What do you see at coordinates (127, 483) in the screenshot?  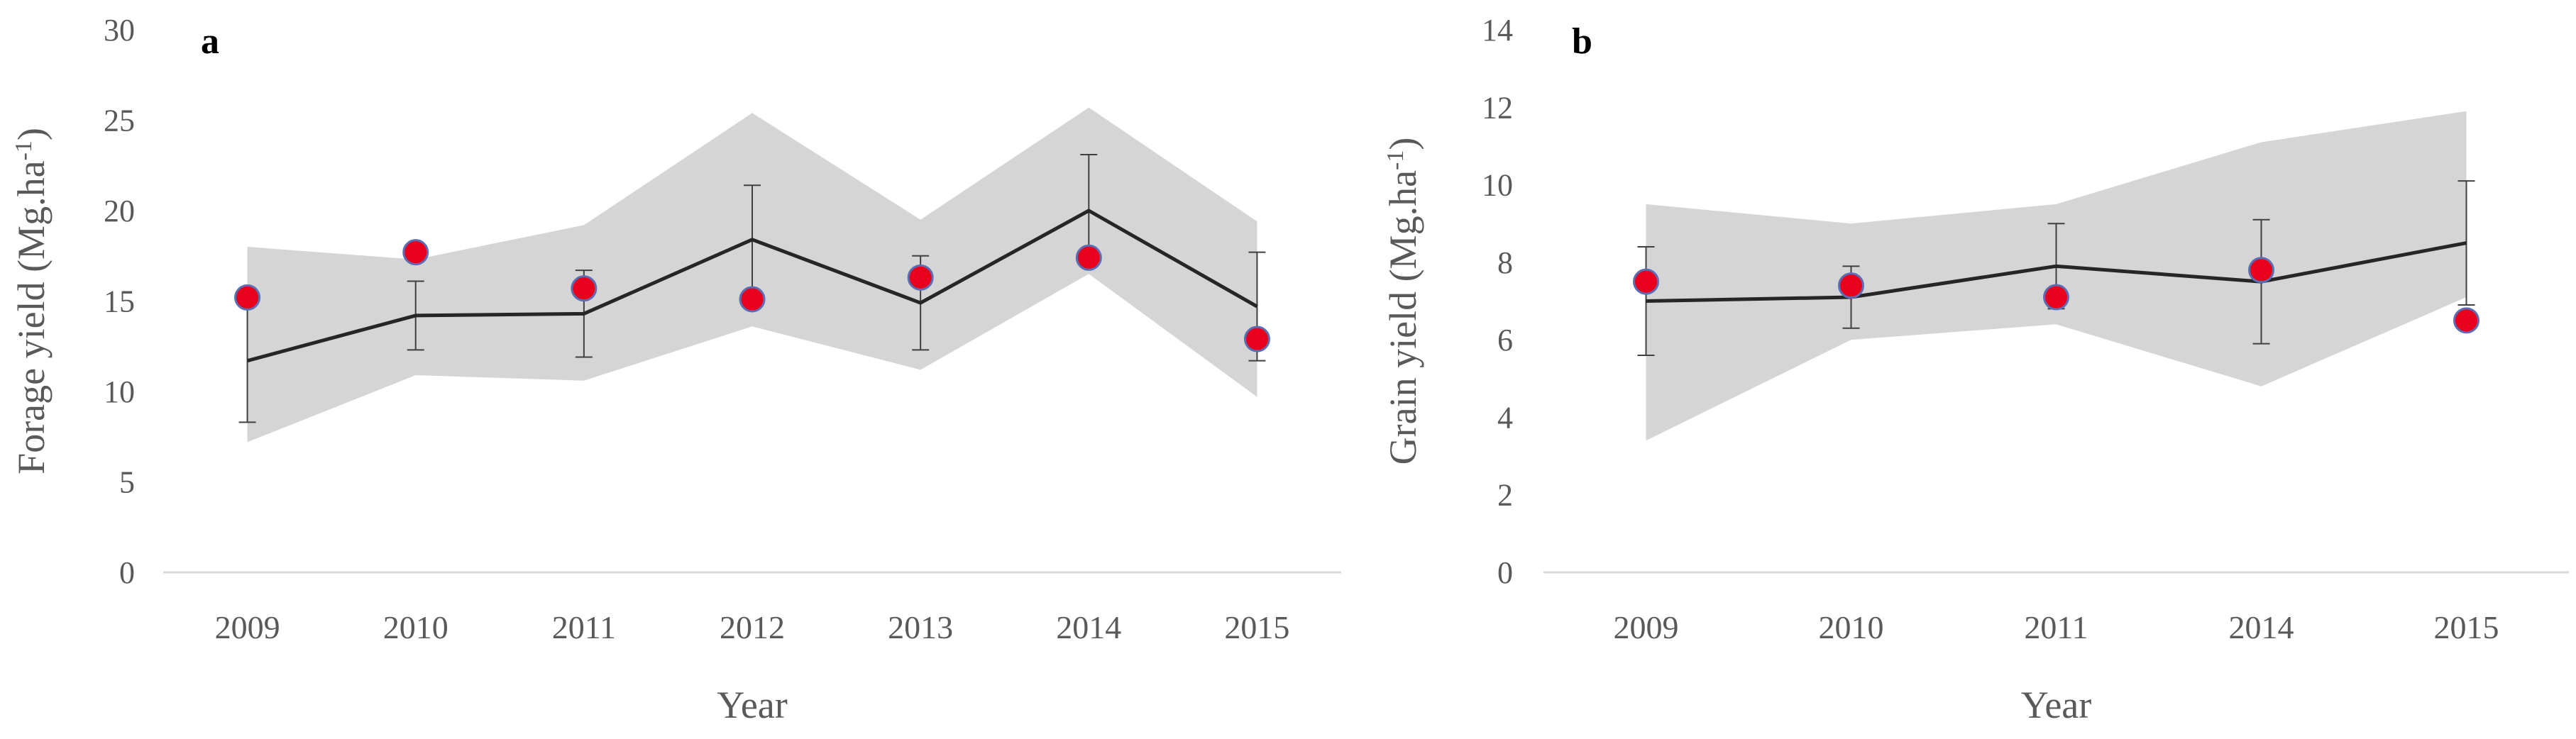 I see `y-tick-label: 5` at bounding box center [127, 483].